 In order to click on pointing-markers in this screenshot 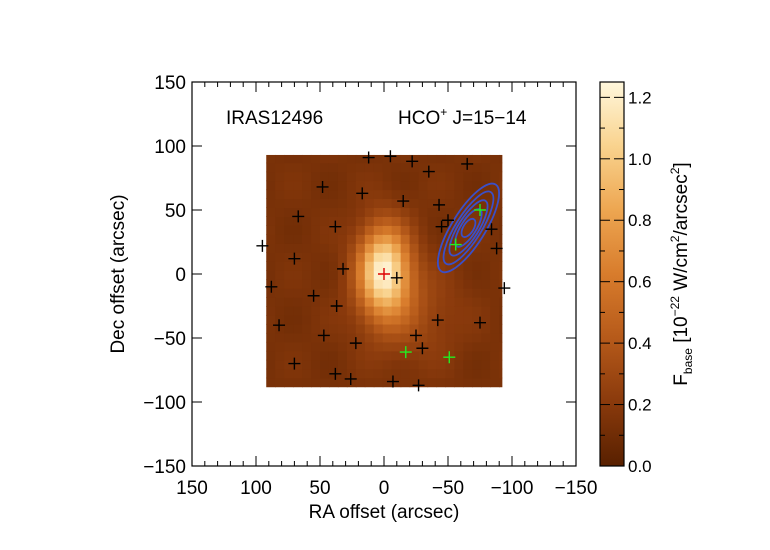, I will do `click(383, 271)`.